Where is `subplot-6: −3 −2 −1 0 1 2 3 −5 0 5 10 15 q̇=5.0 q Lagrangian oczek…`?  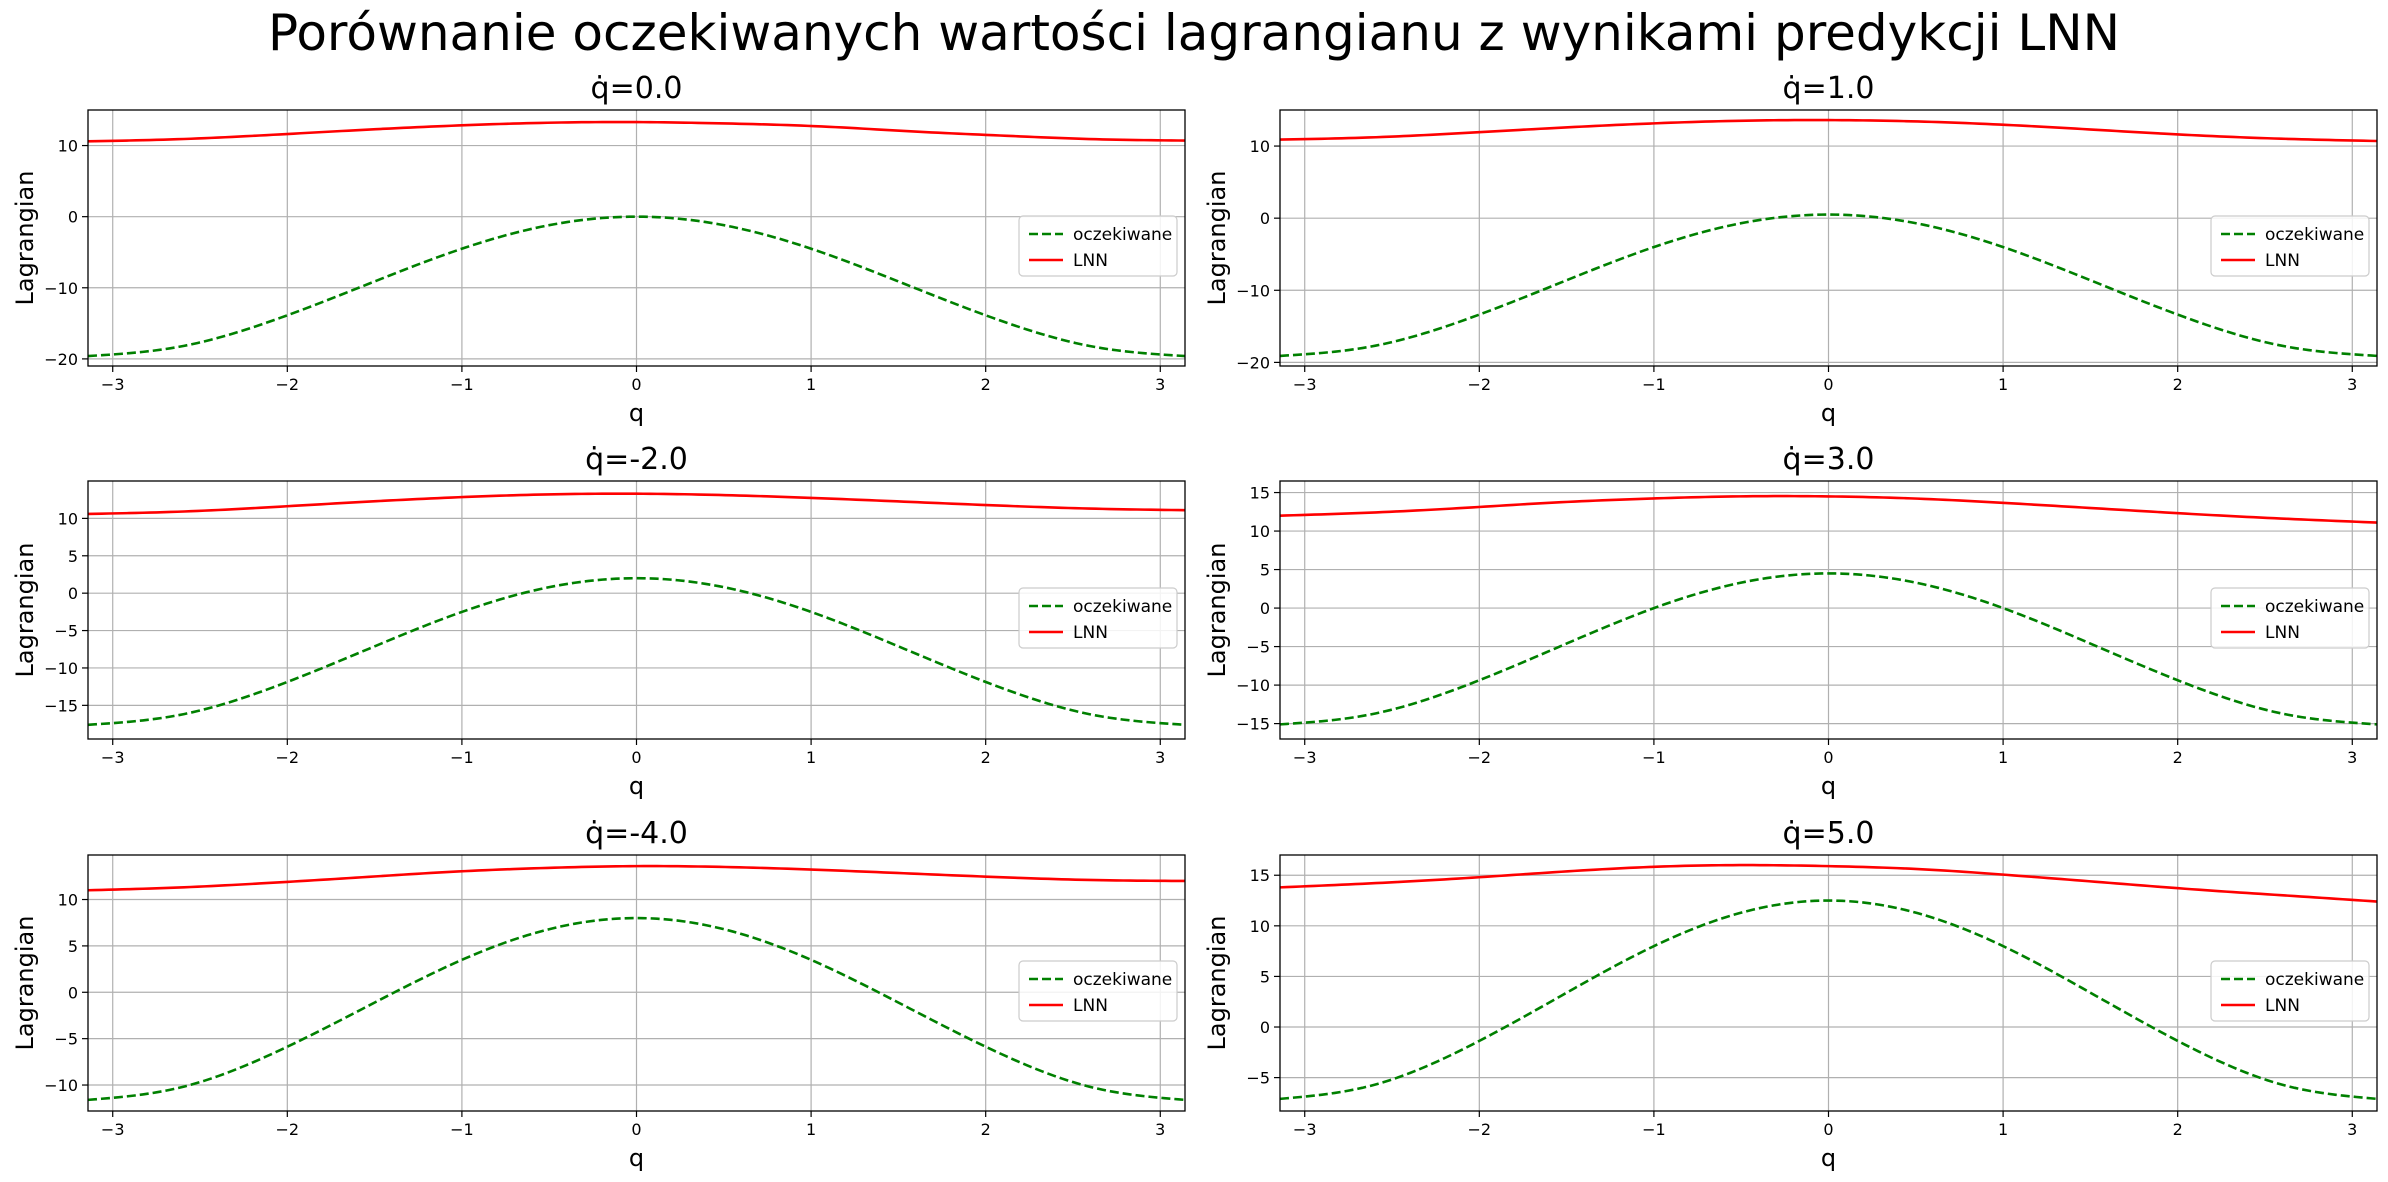 subplot-6: −3 −2 −1 0 1 2 3 −5 0 5 10 15 q̇=5.0 q Lagrangian oczek… is located at coordinates (1790, 994).